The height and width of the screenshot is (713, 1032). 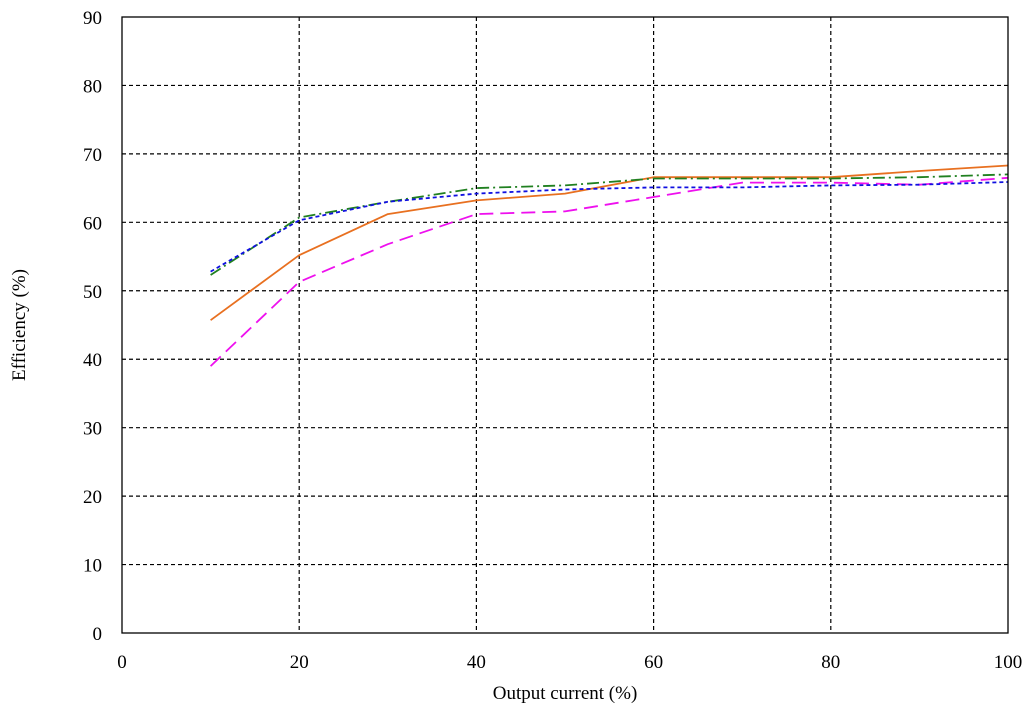 What do you see at coordinates (92, 360) in the screenshot?
I see `y-tick-label: 40` at bounding box center [92, 360].